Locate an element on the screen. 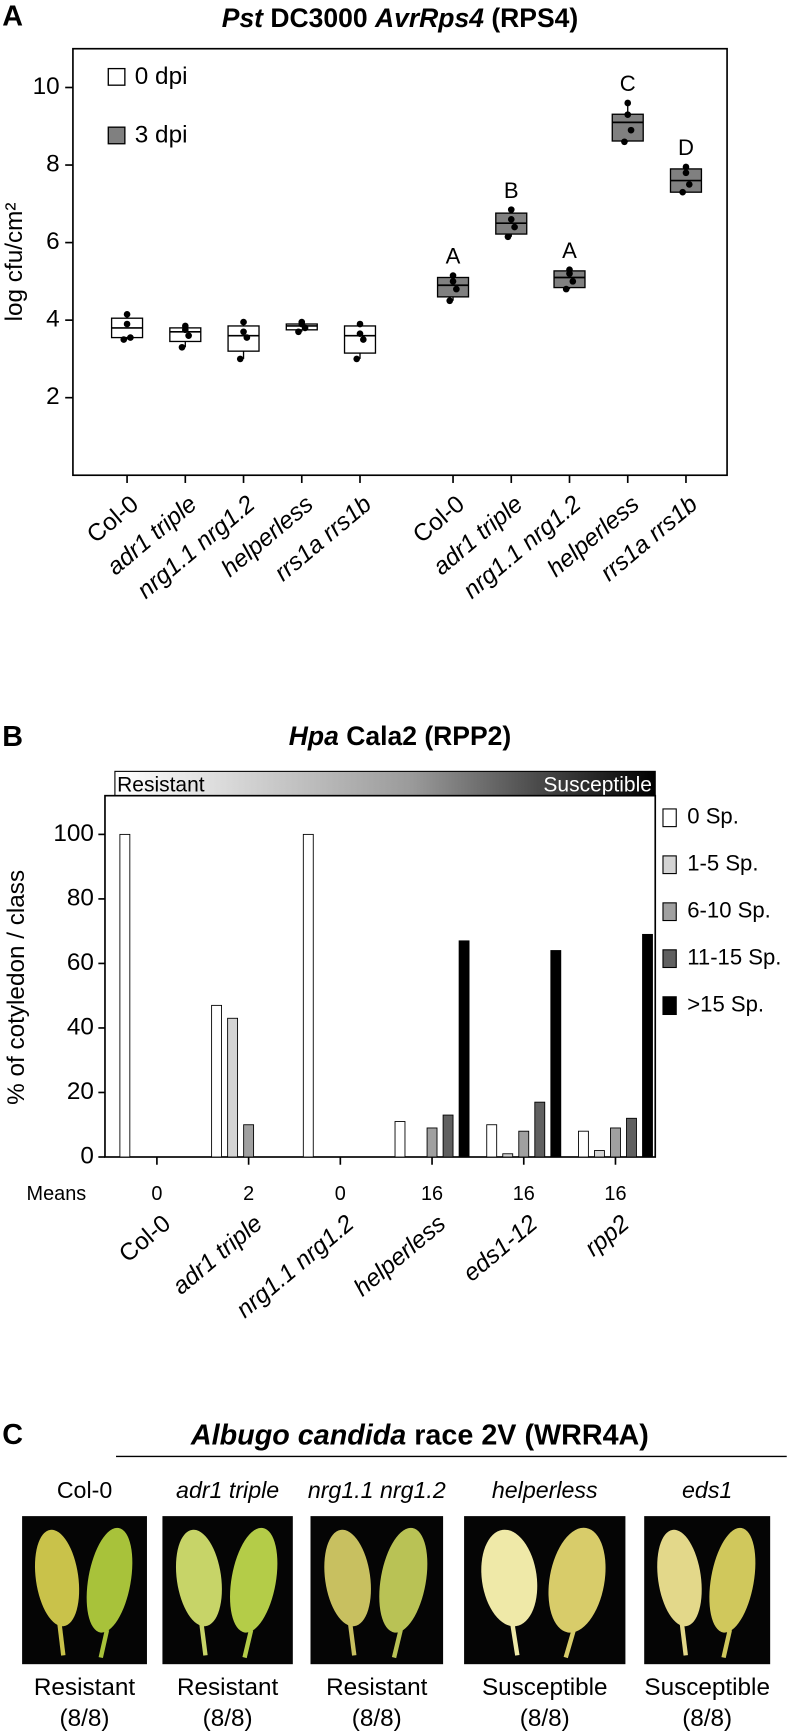  y-tick-label: 6 is located at coordinates (53, 241).